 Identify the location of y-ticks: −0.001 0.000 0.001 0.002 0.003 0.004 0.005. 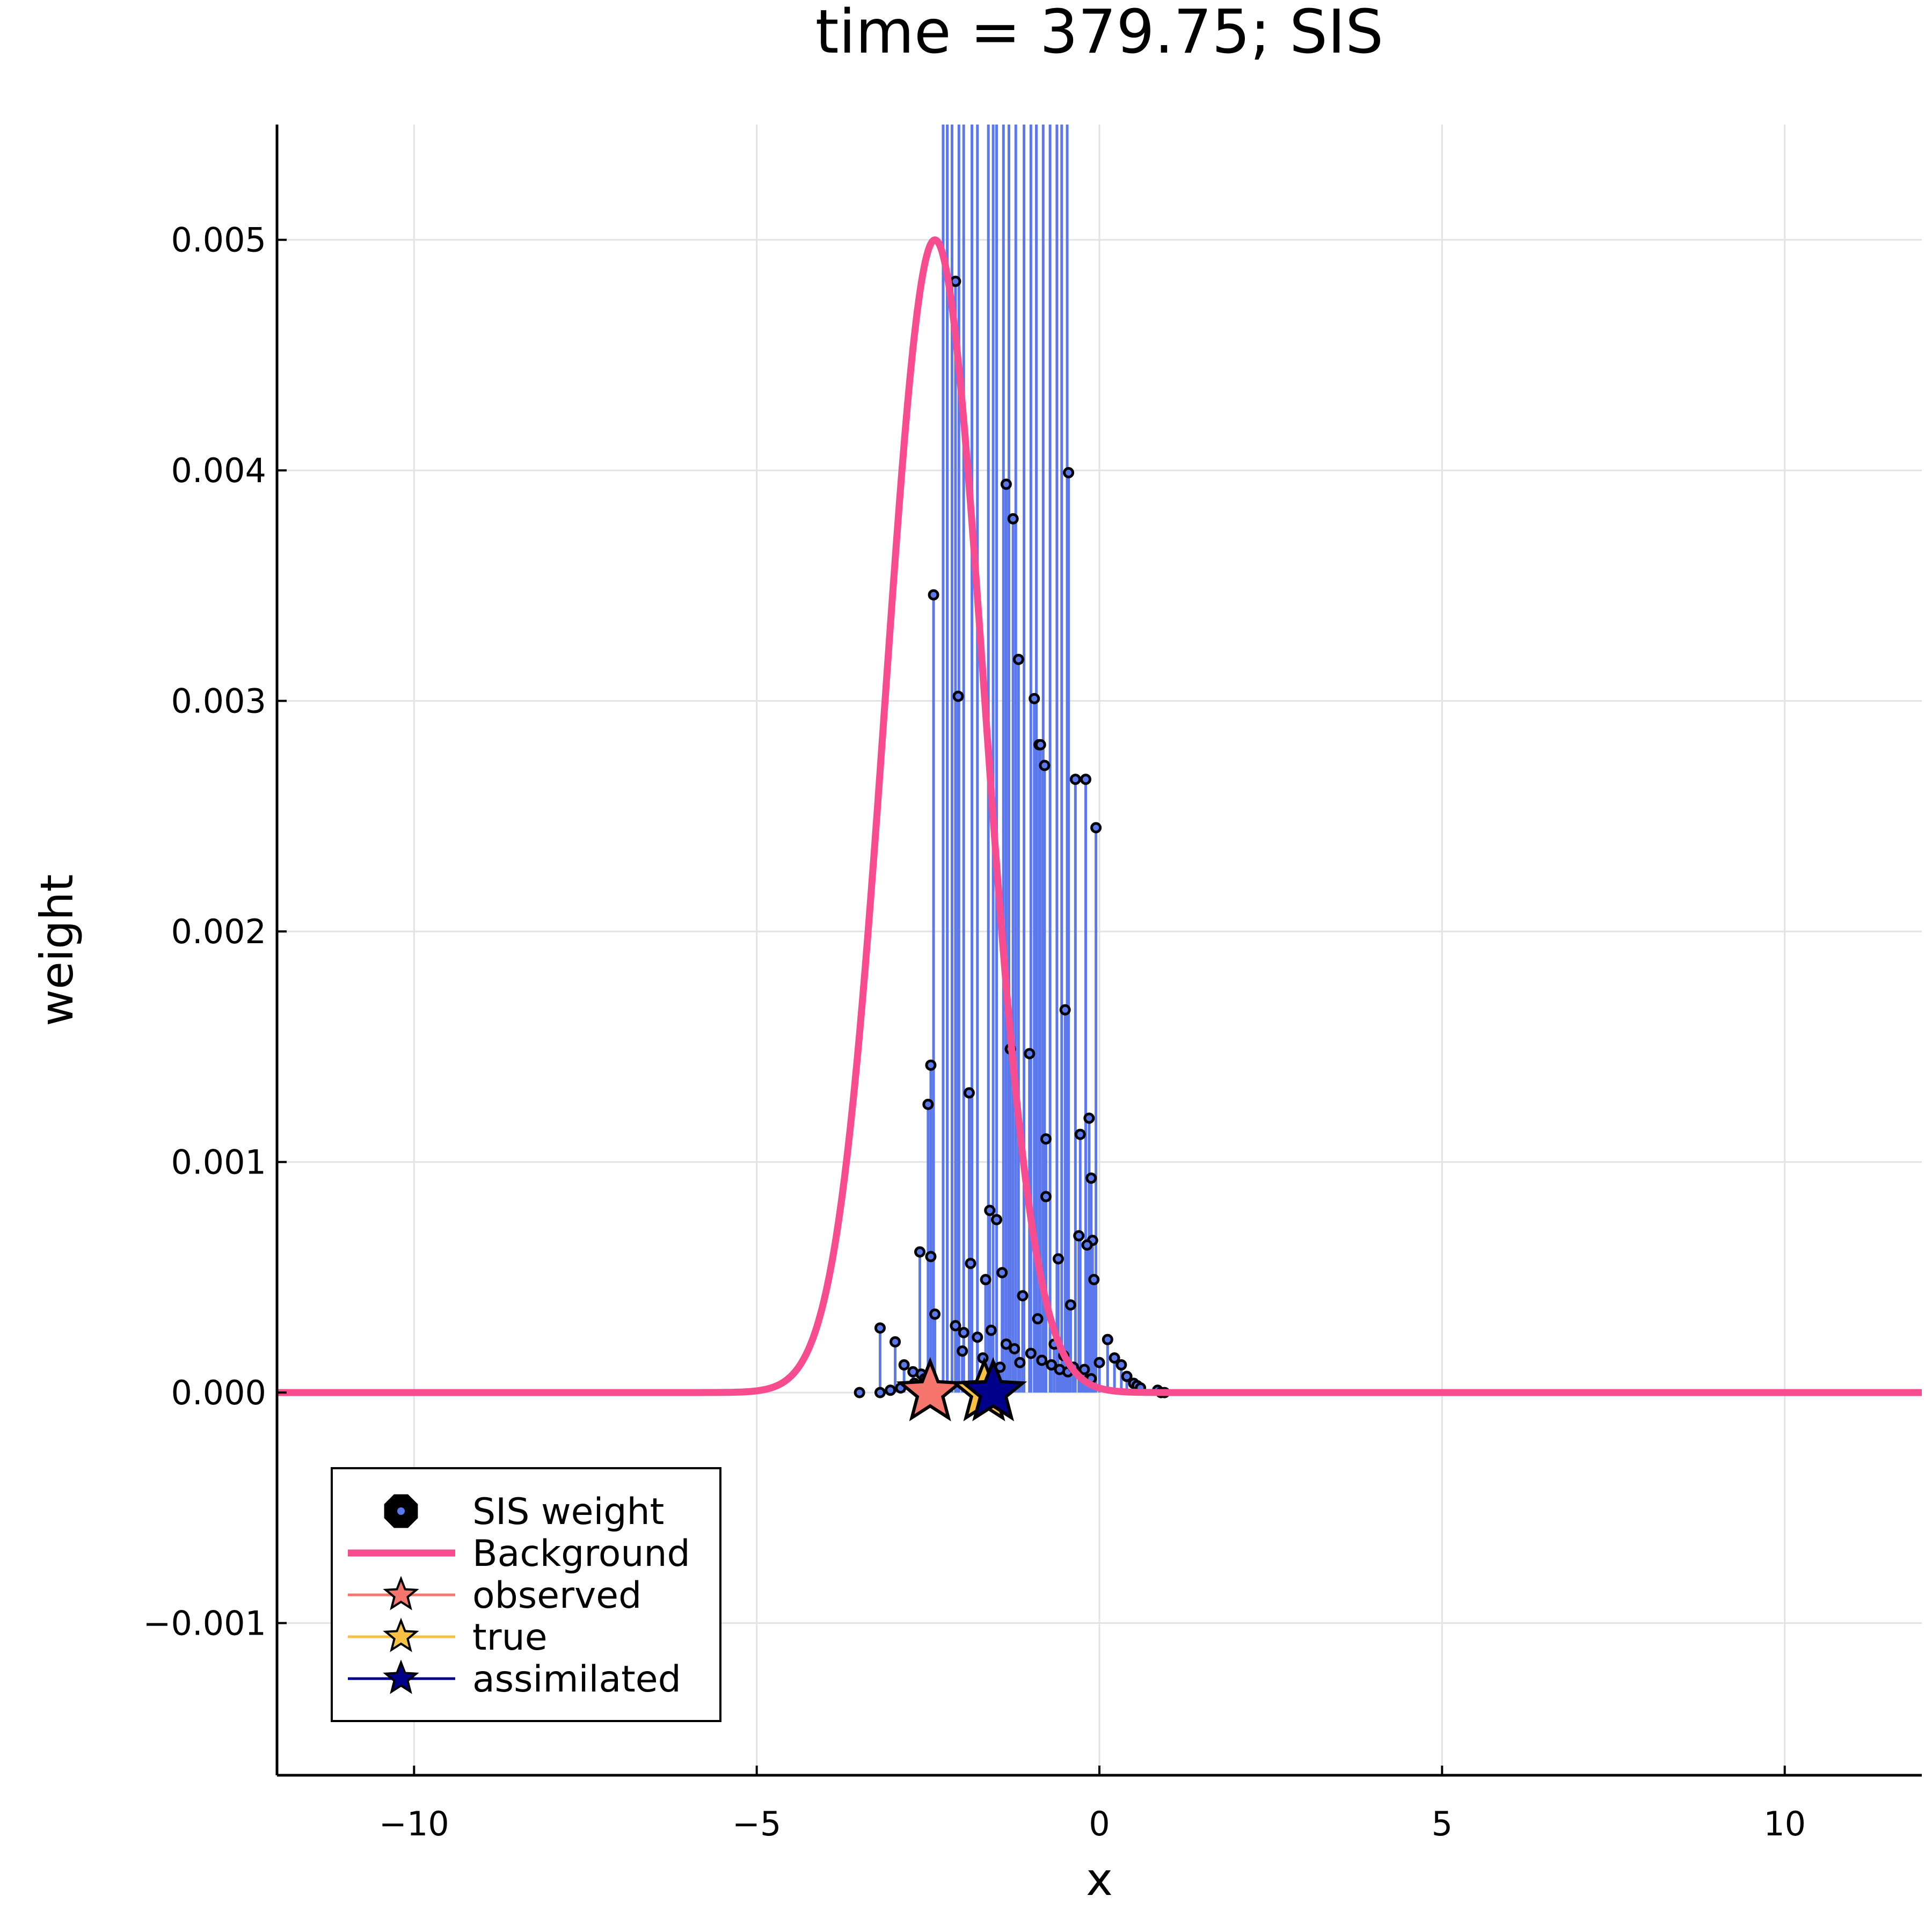
(215, 932).